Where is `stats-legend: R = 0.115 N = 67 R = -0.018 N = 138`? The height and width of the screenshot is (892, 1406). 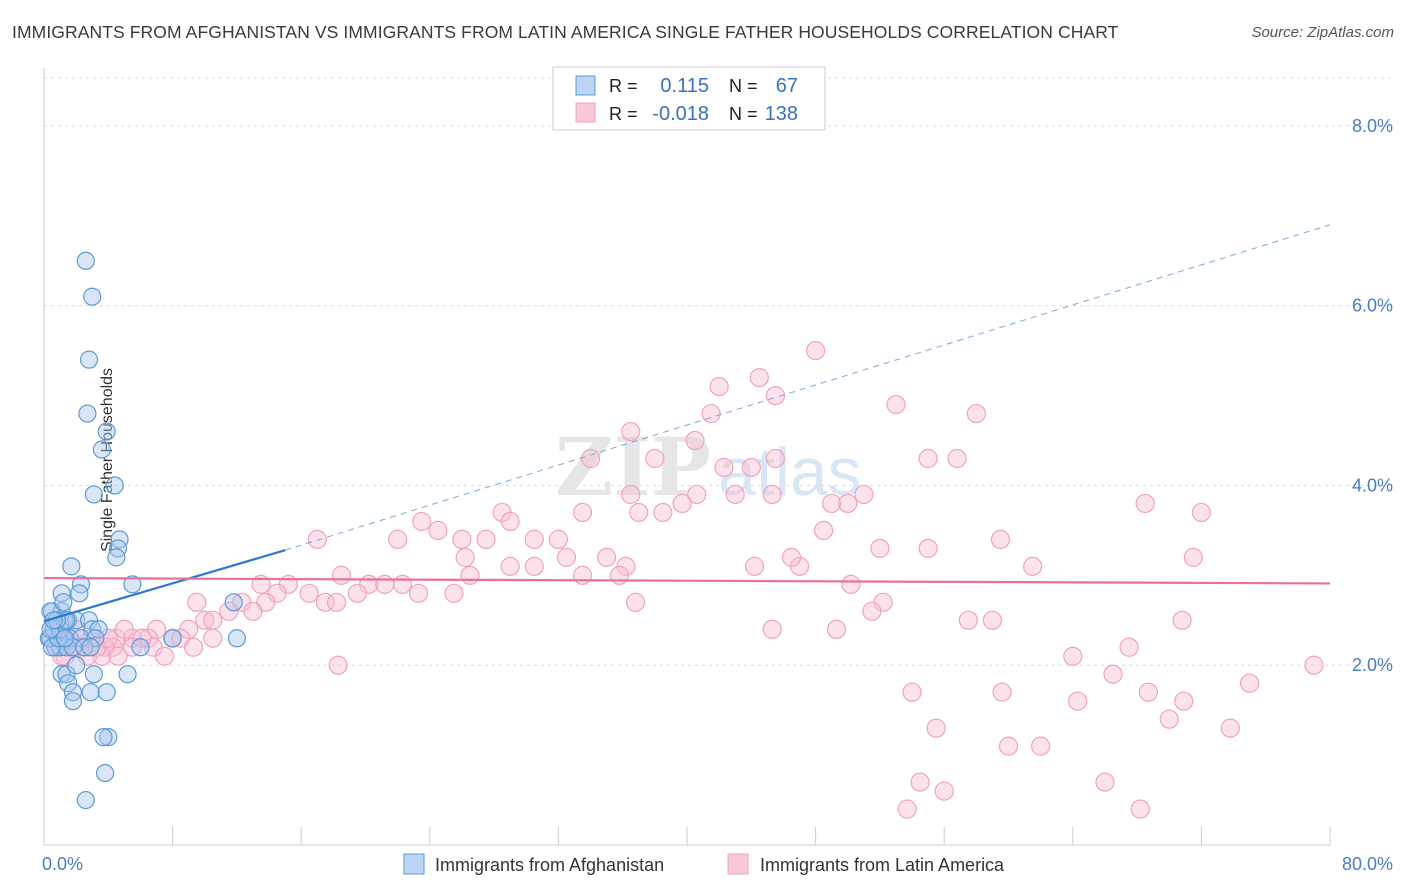
stats-legend: R = 0.115 N = 67 R = -0.018 N = 138 is located at coordinates (689, 98).